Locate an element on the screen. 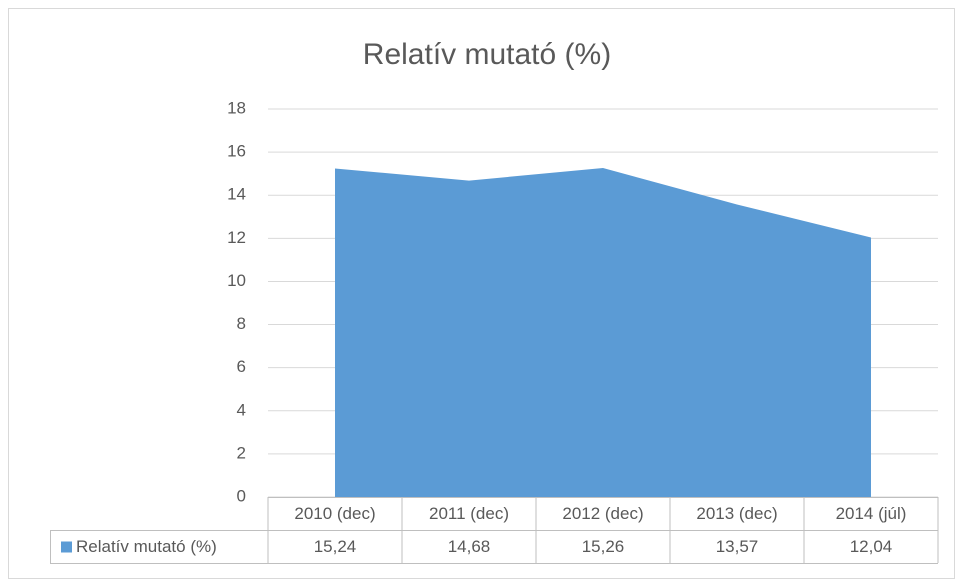  y-tick-label: 6 is located at coordinates (241, 366).